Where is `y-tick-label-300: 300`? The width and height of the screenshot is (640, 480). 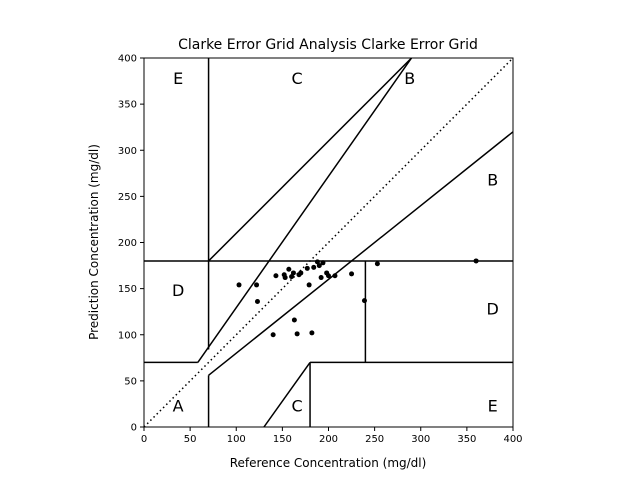
y-tick-label-300: 300 is located at coordinates (127, 151).